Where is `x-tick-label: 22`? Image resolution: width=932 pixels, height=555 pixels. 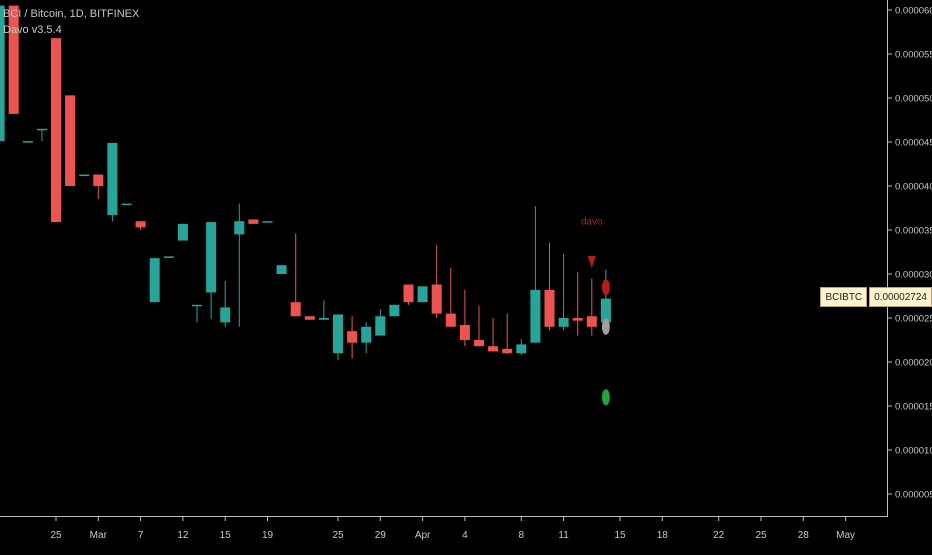 x-tick-label: 22 is located at coordinates (719, 535).